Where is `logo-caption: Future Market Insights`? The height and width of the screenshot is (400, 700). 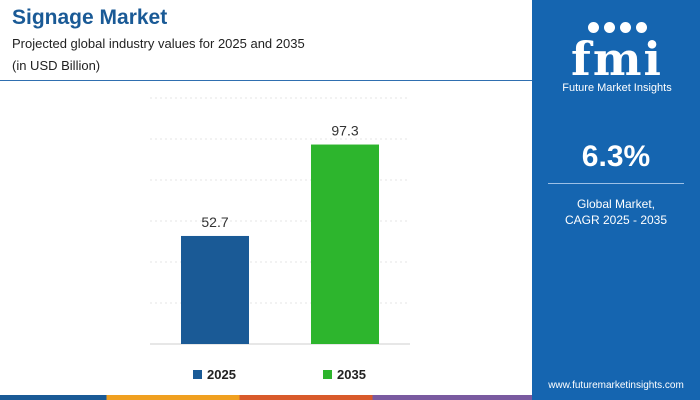
logo-caption: Future Market Insights is located at coordinates (617, 88).